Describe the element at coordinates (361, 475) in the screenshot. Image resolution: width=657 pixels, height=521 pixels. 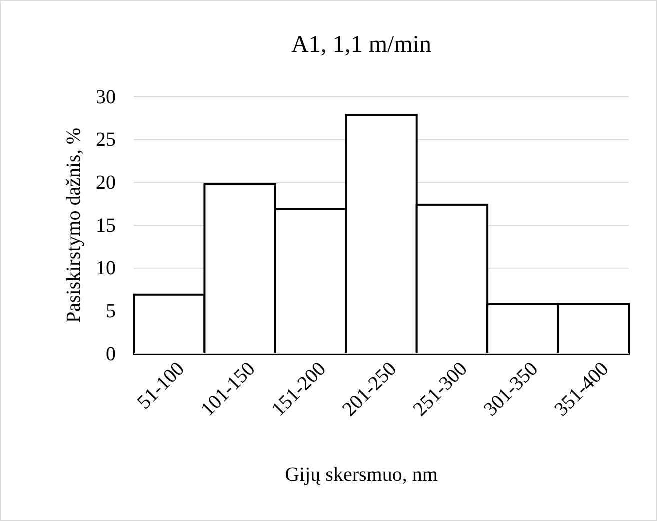
I see `x-axis-title: Gijų skersmuo, nm` at that location.